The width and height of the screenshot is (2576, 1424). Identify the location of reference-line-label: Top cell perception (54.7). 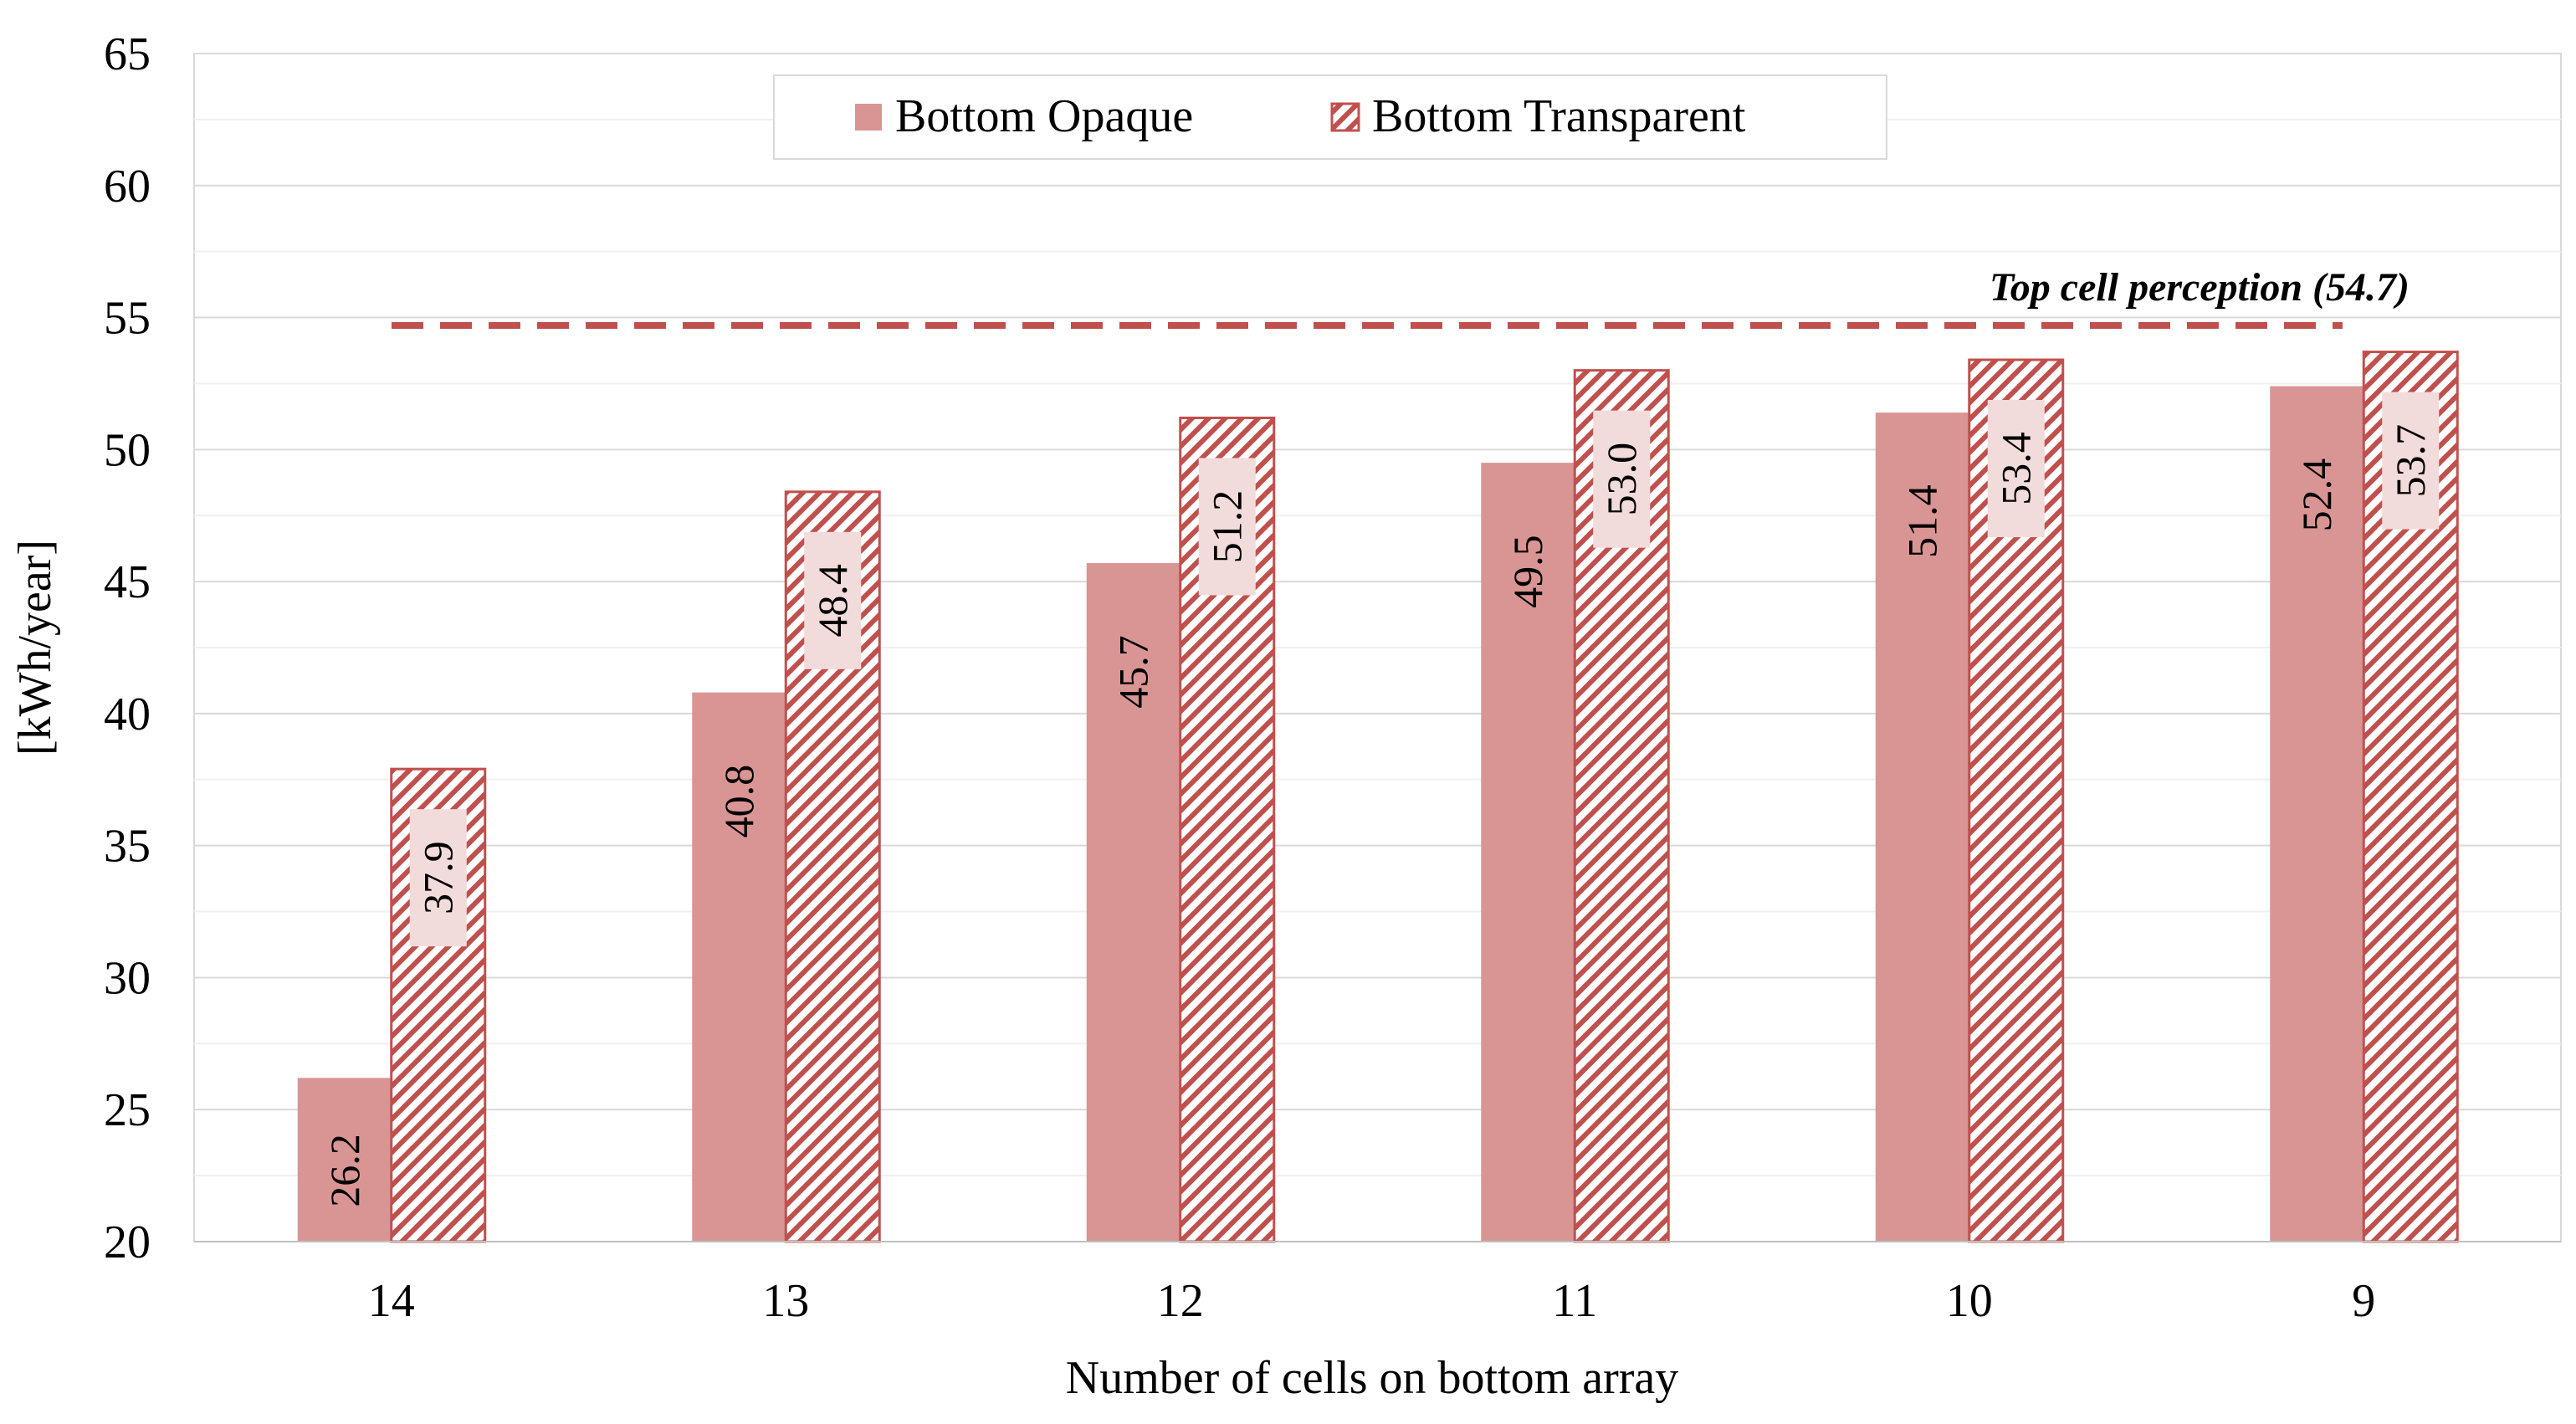
(2200, 287).